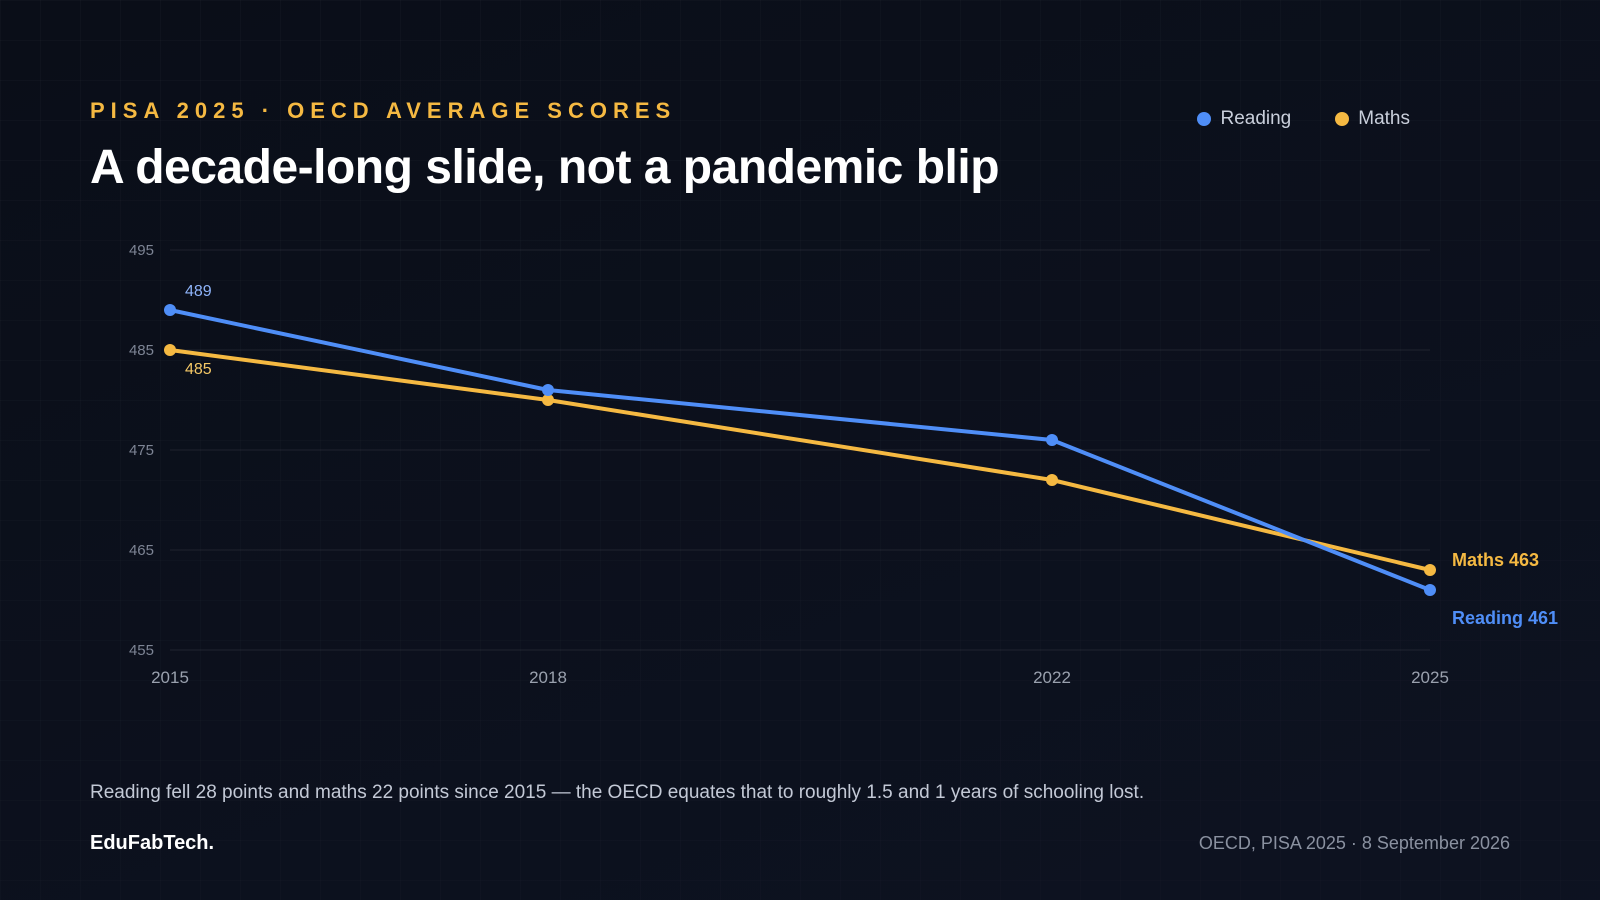  I want to click on y-tick-label-495: 495, so click(141, 250).